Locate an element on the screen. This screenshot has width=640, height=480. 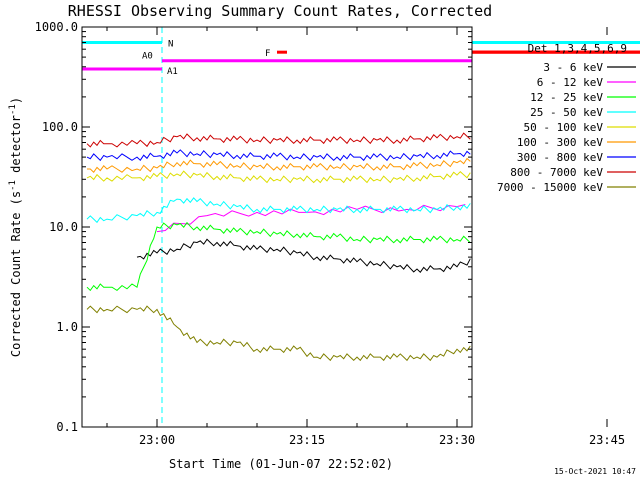
x-tick-label: 23:30 is located at coordinates (457, 440).